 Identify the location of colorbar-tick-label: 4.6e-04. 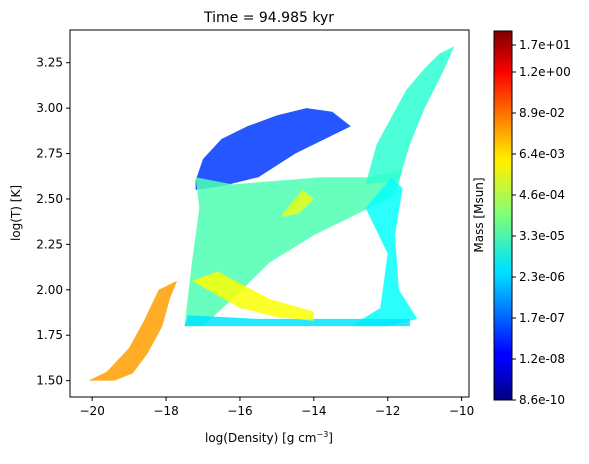
(542, 195).